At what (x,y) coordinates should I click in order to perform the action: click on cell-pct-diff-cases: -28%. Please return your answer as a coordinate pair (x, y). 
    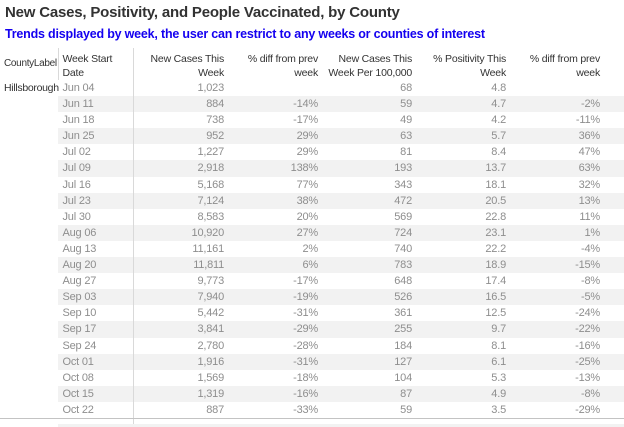
    Looking at the image, I should click on (305, 345).